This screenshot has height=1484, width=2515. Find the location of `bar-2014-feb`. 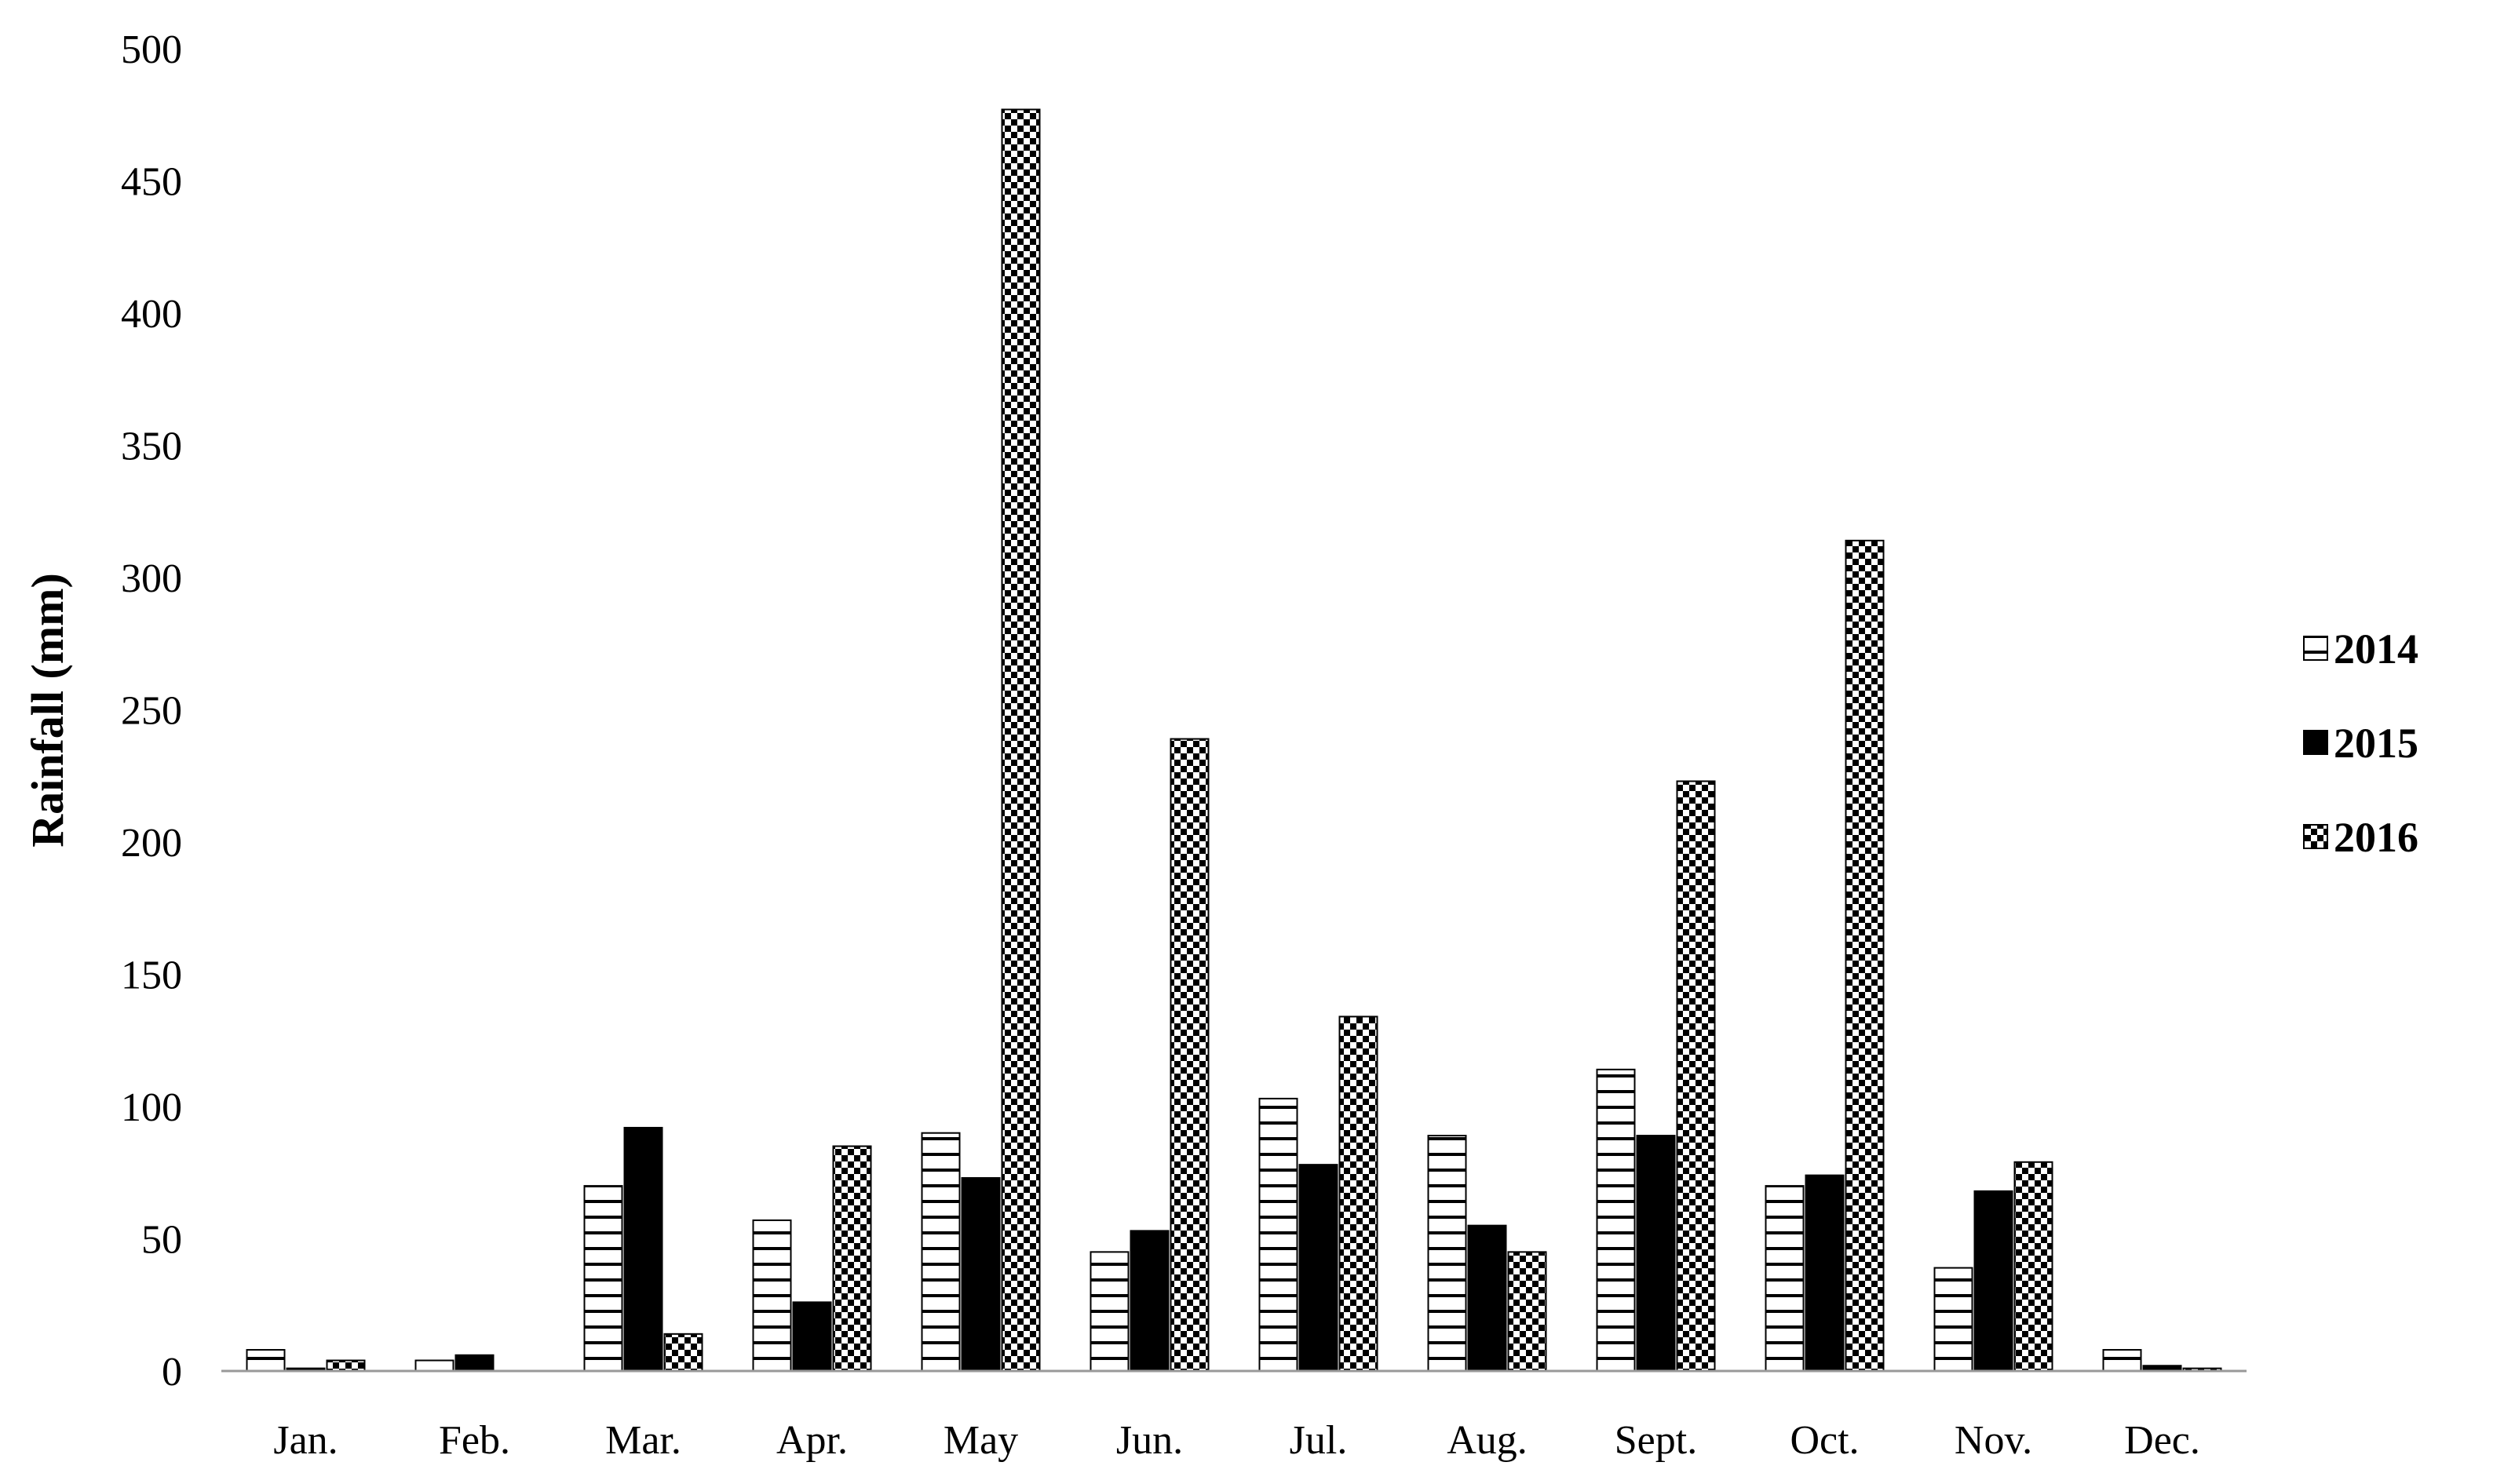

bar-2014-feb is located at coordinates (434, 1366).